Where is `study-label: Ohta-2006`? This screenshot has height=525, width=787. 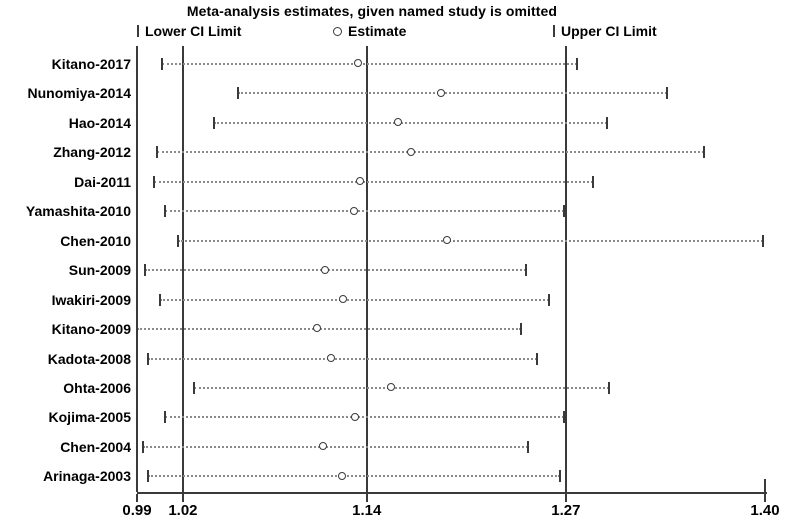
study-label: Ohta-2006 is located at coordinates (97, 387).